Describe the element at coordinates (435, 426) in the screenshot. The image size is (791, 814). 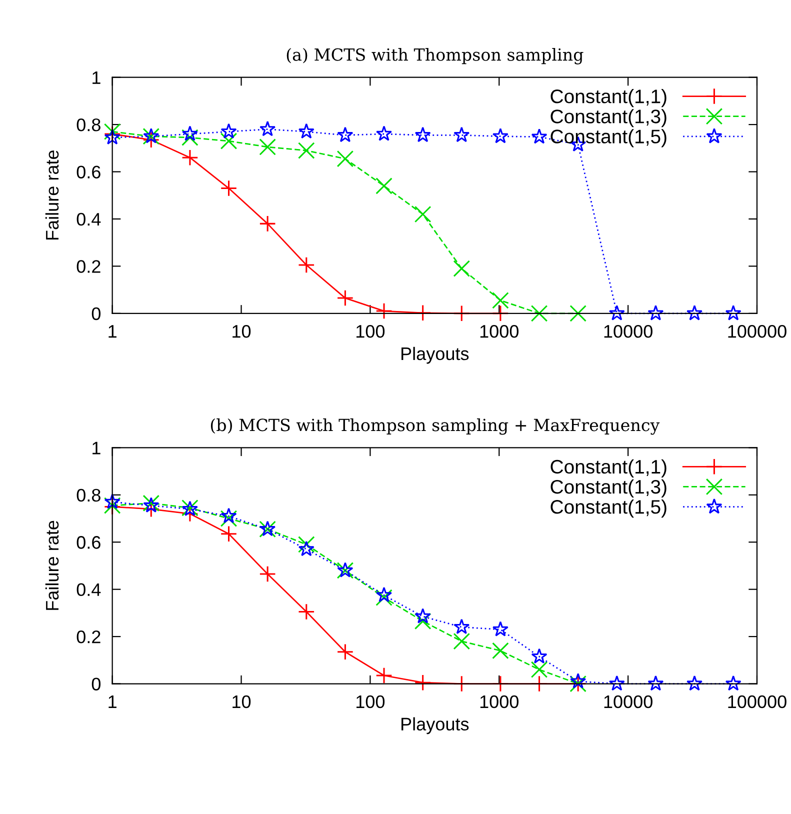
I see `chart-title: (b) MCTS with Thompson sampling + MaxFrequency` at that location.